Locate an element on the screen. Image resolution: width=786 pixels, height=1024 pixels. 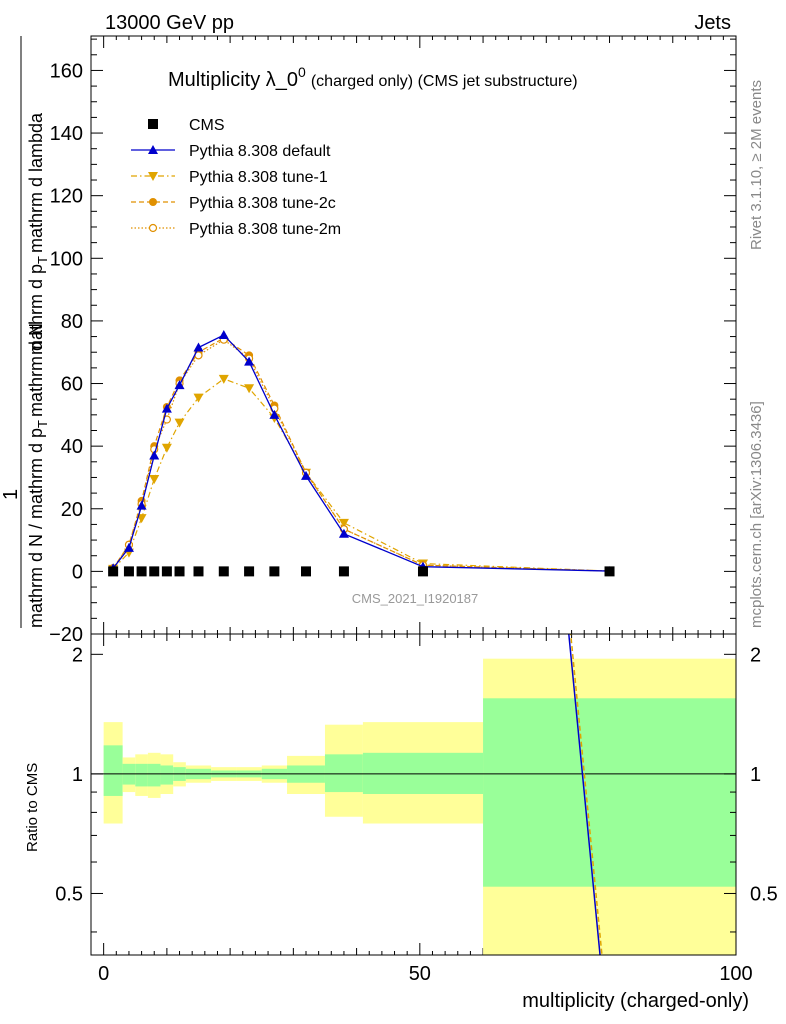
ylabel-denom-2: mathrm d pTmathrm d lambda is located at coordinates (38, 233).